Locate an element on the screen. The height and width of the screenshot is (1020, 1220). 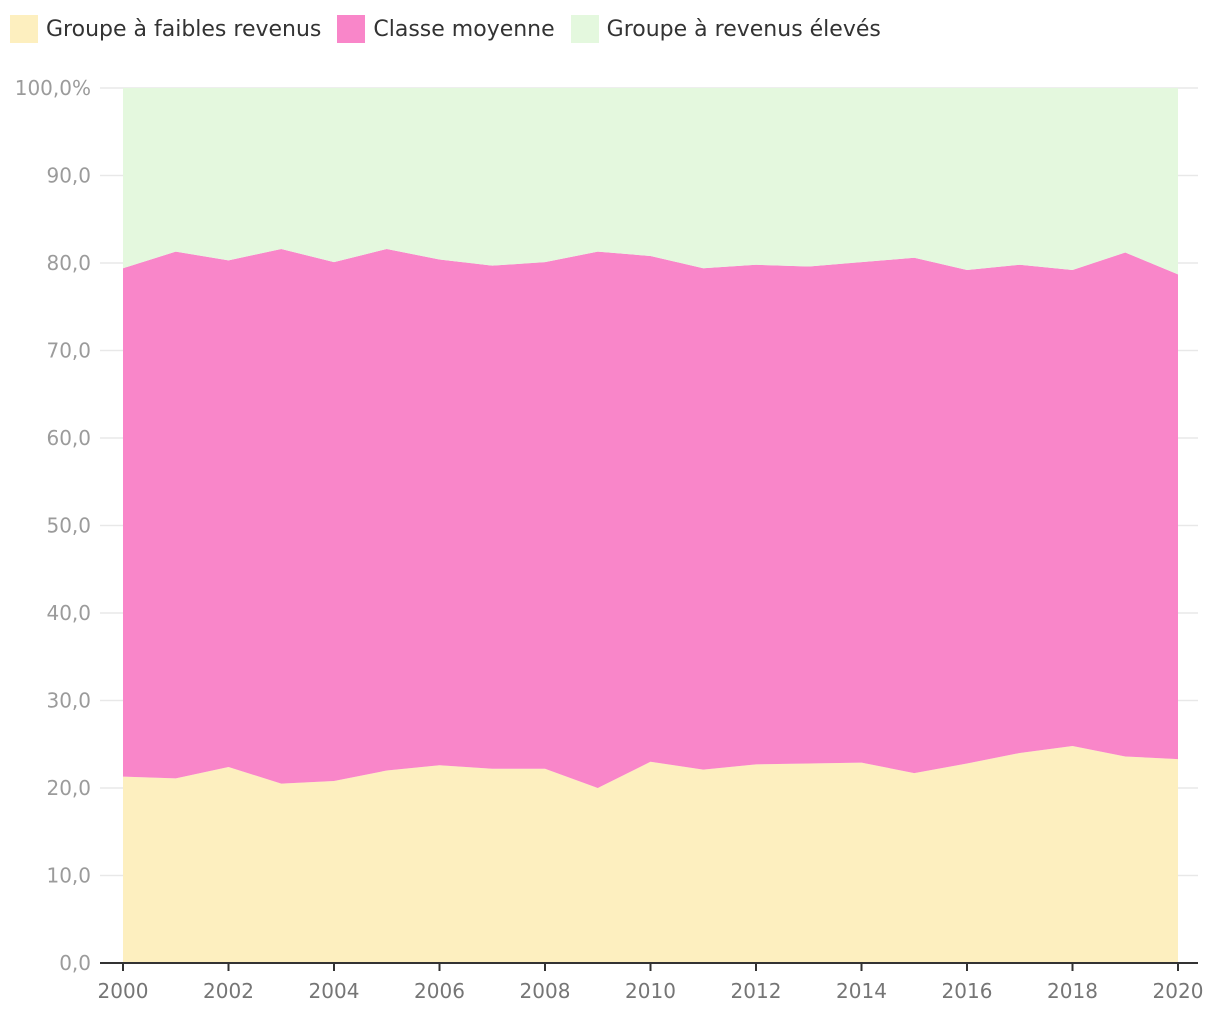
x-tick-label: 2012 is located at coordinates (756, 991).